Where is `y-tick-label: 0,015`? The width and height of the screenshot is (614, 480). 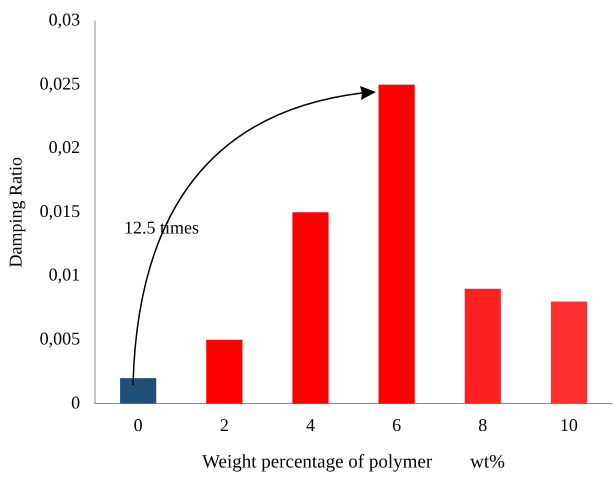
y-tick-label: 0,015 is located at coordinates (60, 210).